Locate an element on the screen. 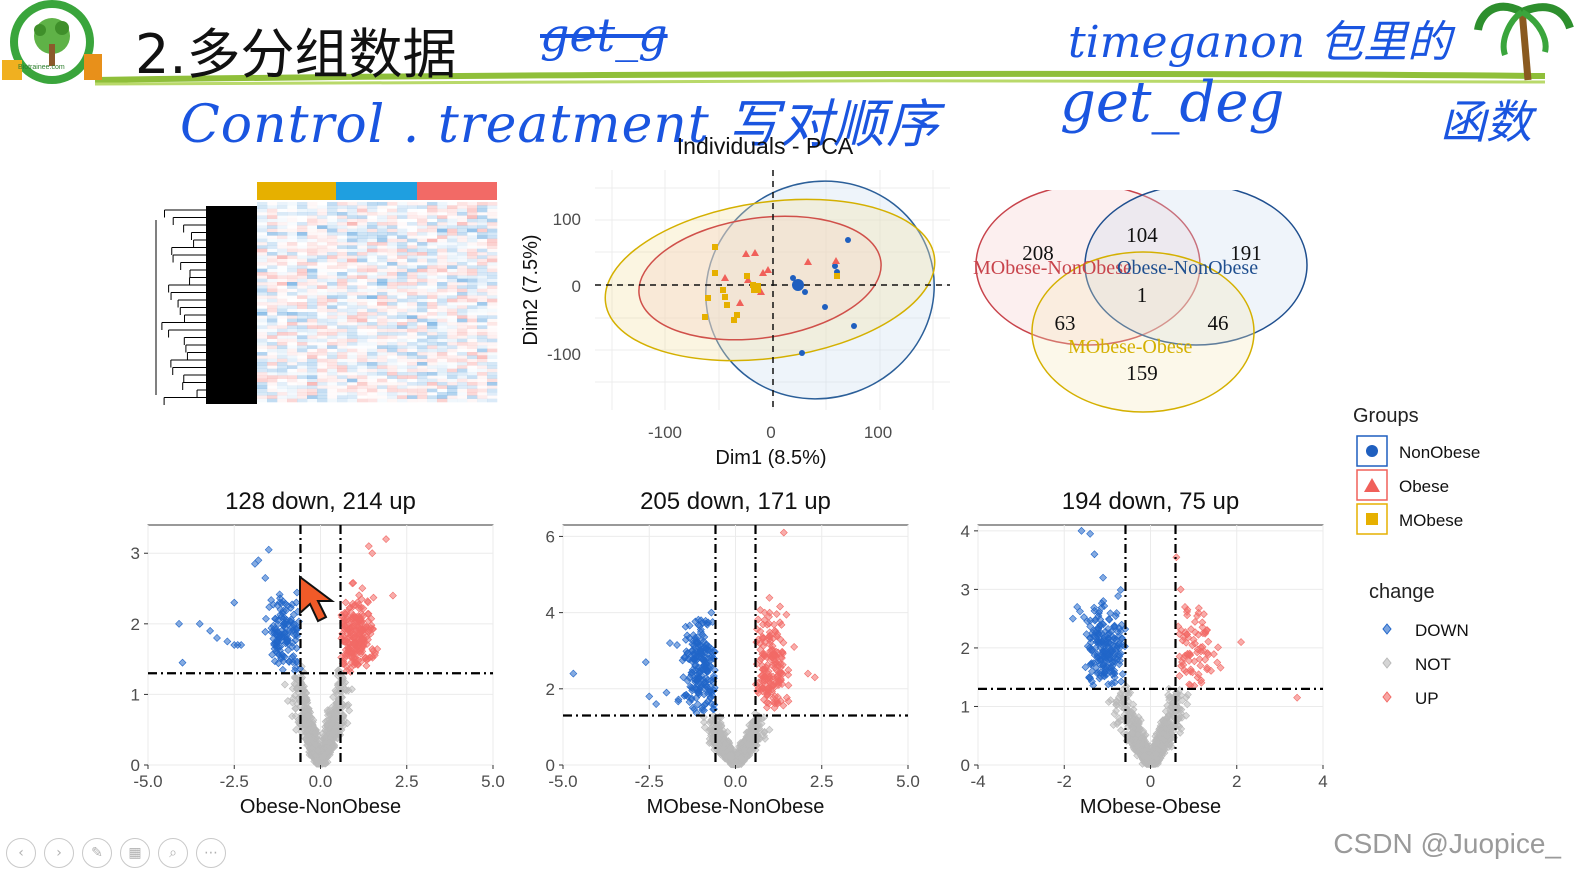  venn-count-c-only: 159 is located at coordinates (1142, 373).